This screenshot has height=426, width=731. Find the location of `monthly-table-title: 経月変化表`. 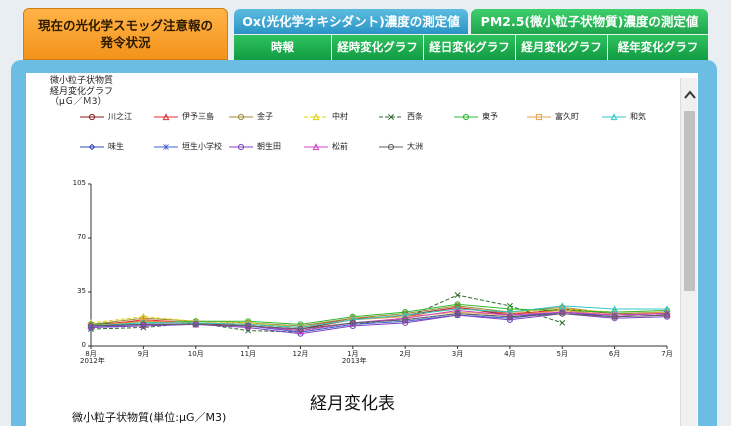

monthly-table-title: 経月変化表 is located at coordinates (352, 404).